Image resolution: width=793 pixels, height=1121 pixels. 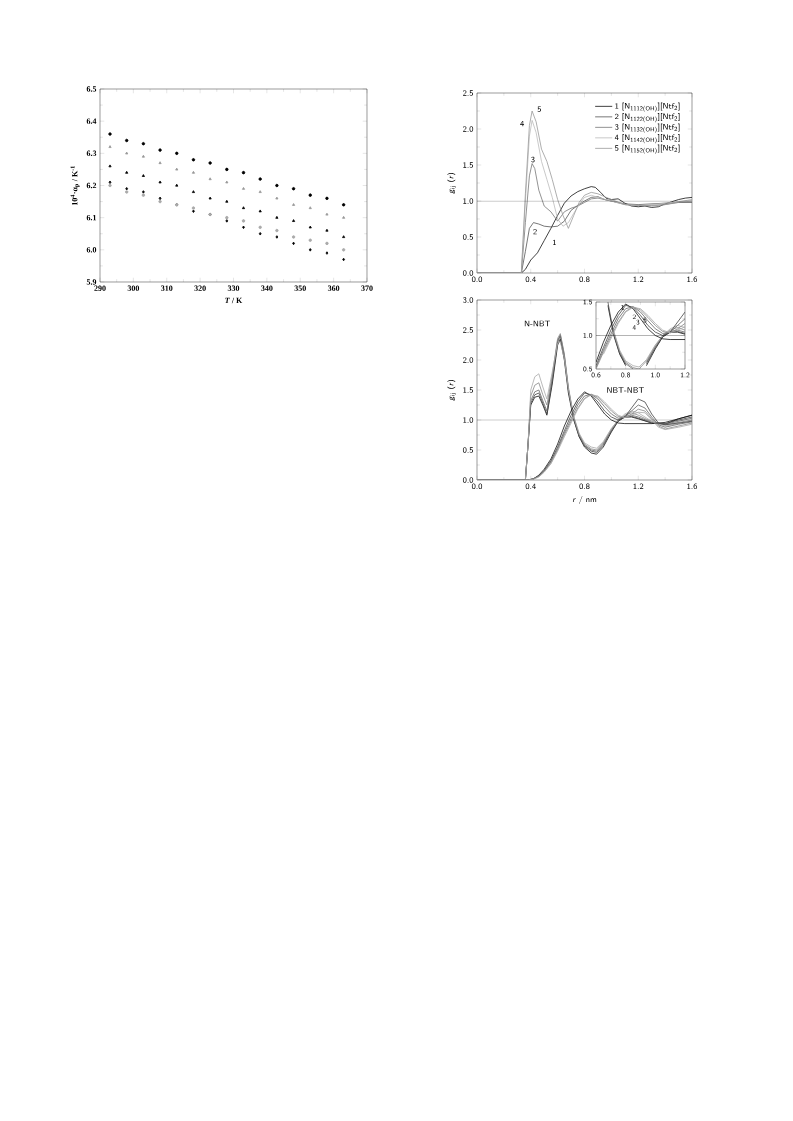 I want to click on y-tick-label: 6.2, so click(x=91, y=185).